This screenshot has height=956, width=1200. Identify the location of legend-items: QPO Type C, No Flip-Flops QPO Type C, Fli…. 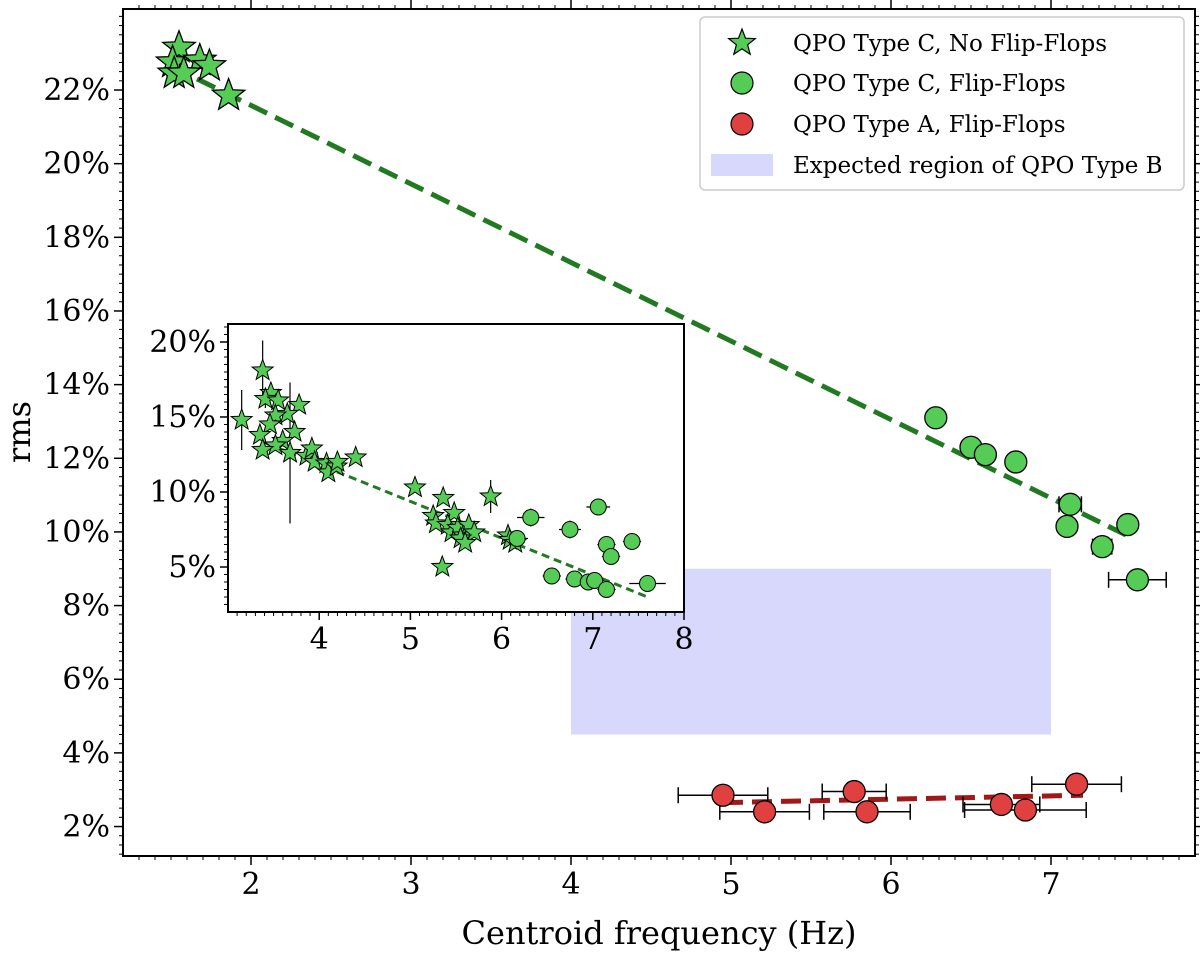
(937, 103).